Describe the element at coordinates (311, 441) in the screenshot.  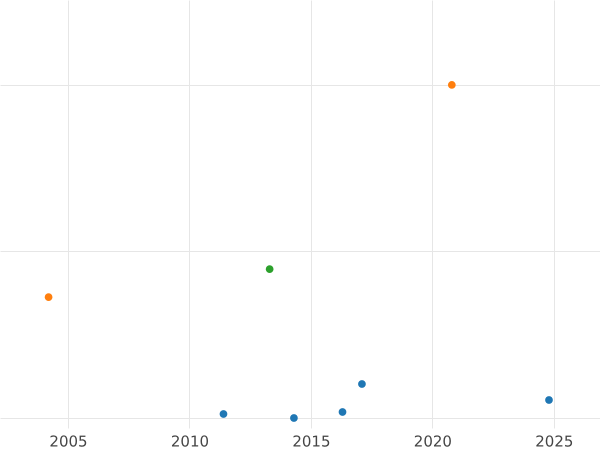
I see `x-tick-label: 2015` at that location.